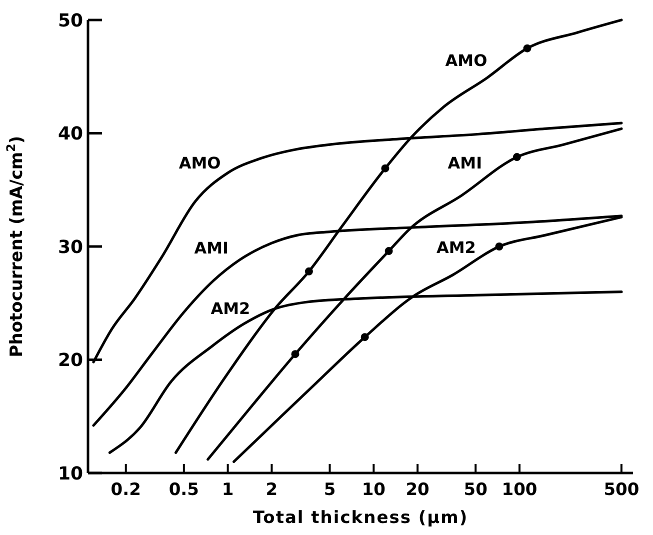 The width and height of the screenshot is (653, 535). I want to click on y-tick-label: 20, so click(70, 361).